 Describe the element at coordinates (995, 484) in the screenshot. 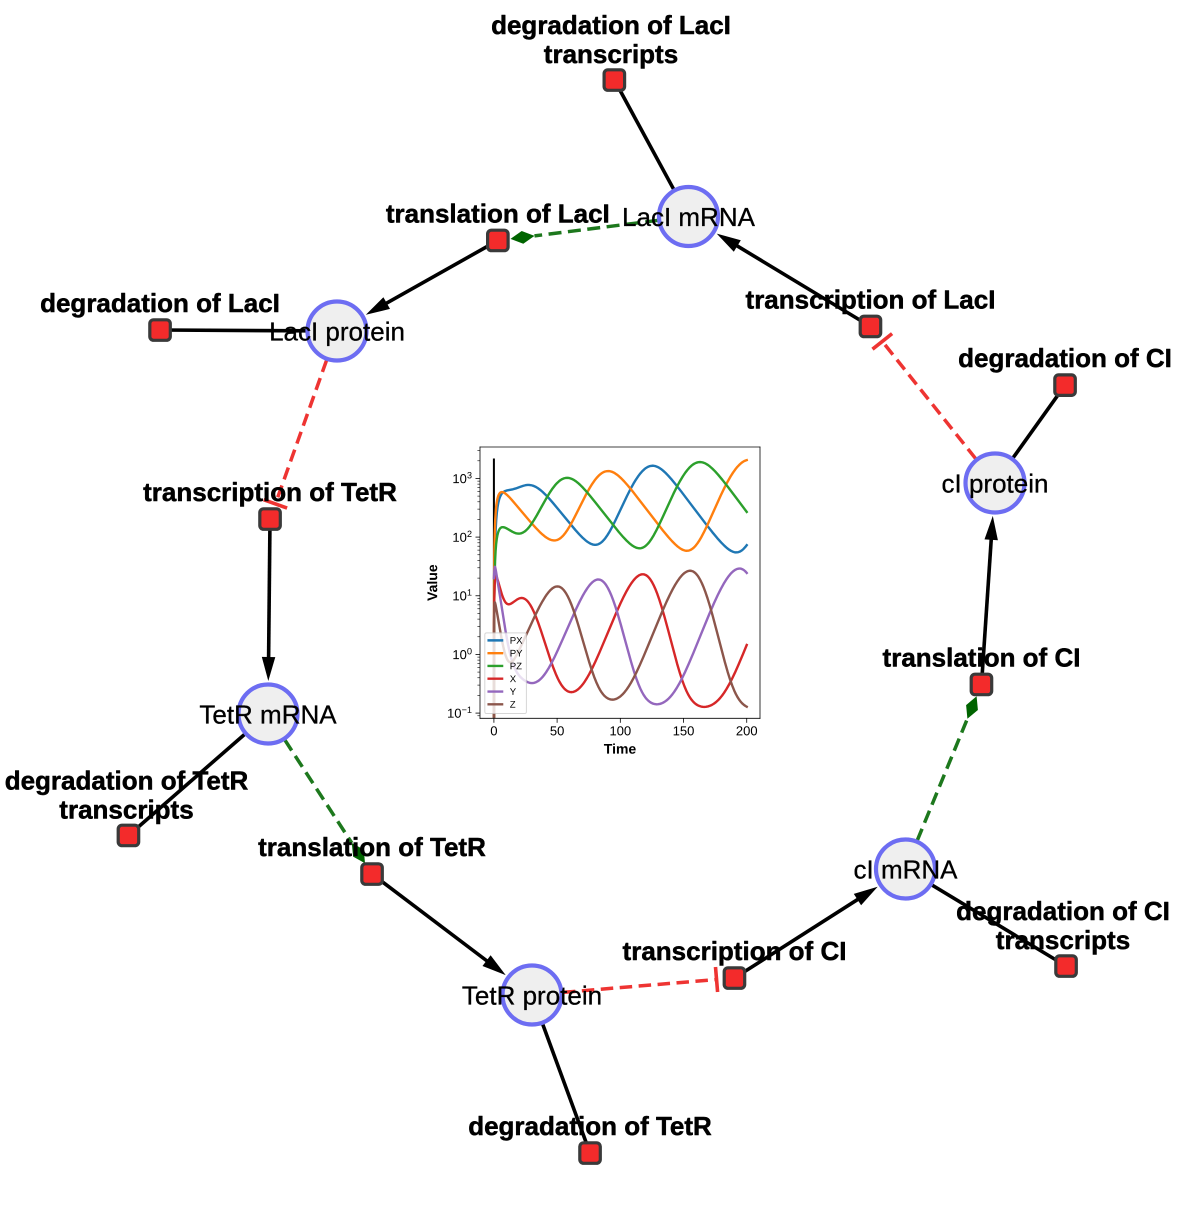

I see `svg-text: cI protein` at that location.